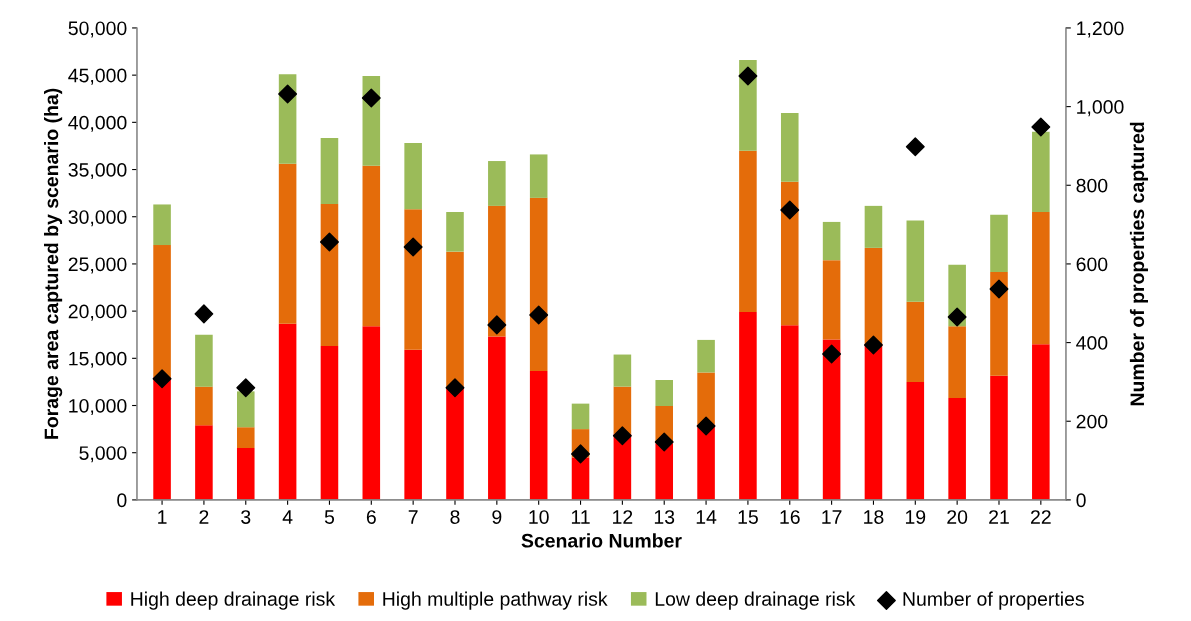 This screenshot has width=1191, height=621. What do you see at coordinates (97, 218) in the screenshot?
I see `y-tick-label: 30,000` at bounding box center [97, 218].